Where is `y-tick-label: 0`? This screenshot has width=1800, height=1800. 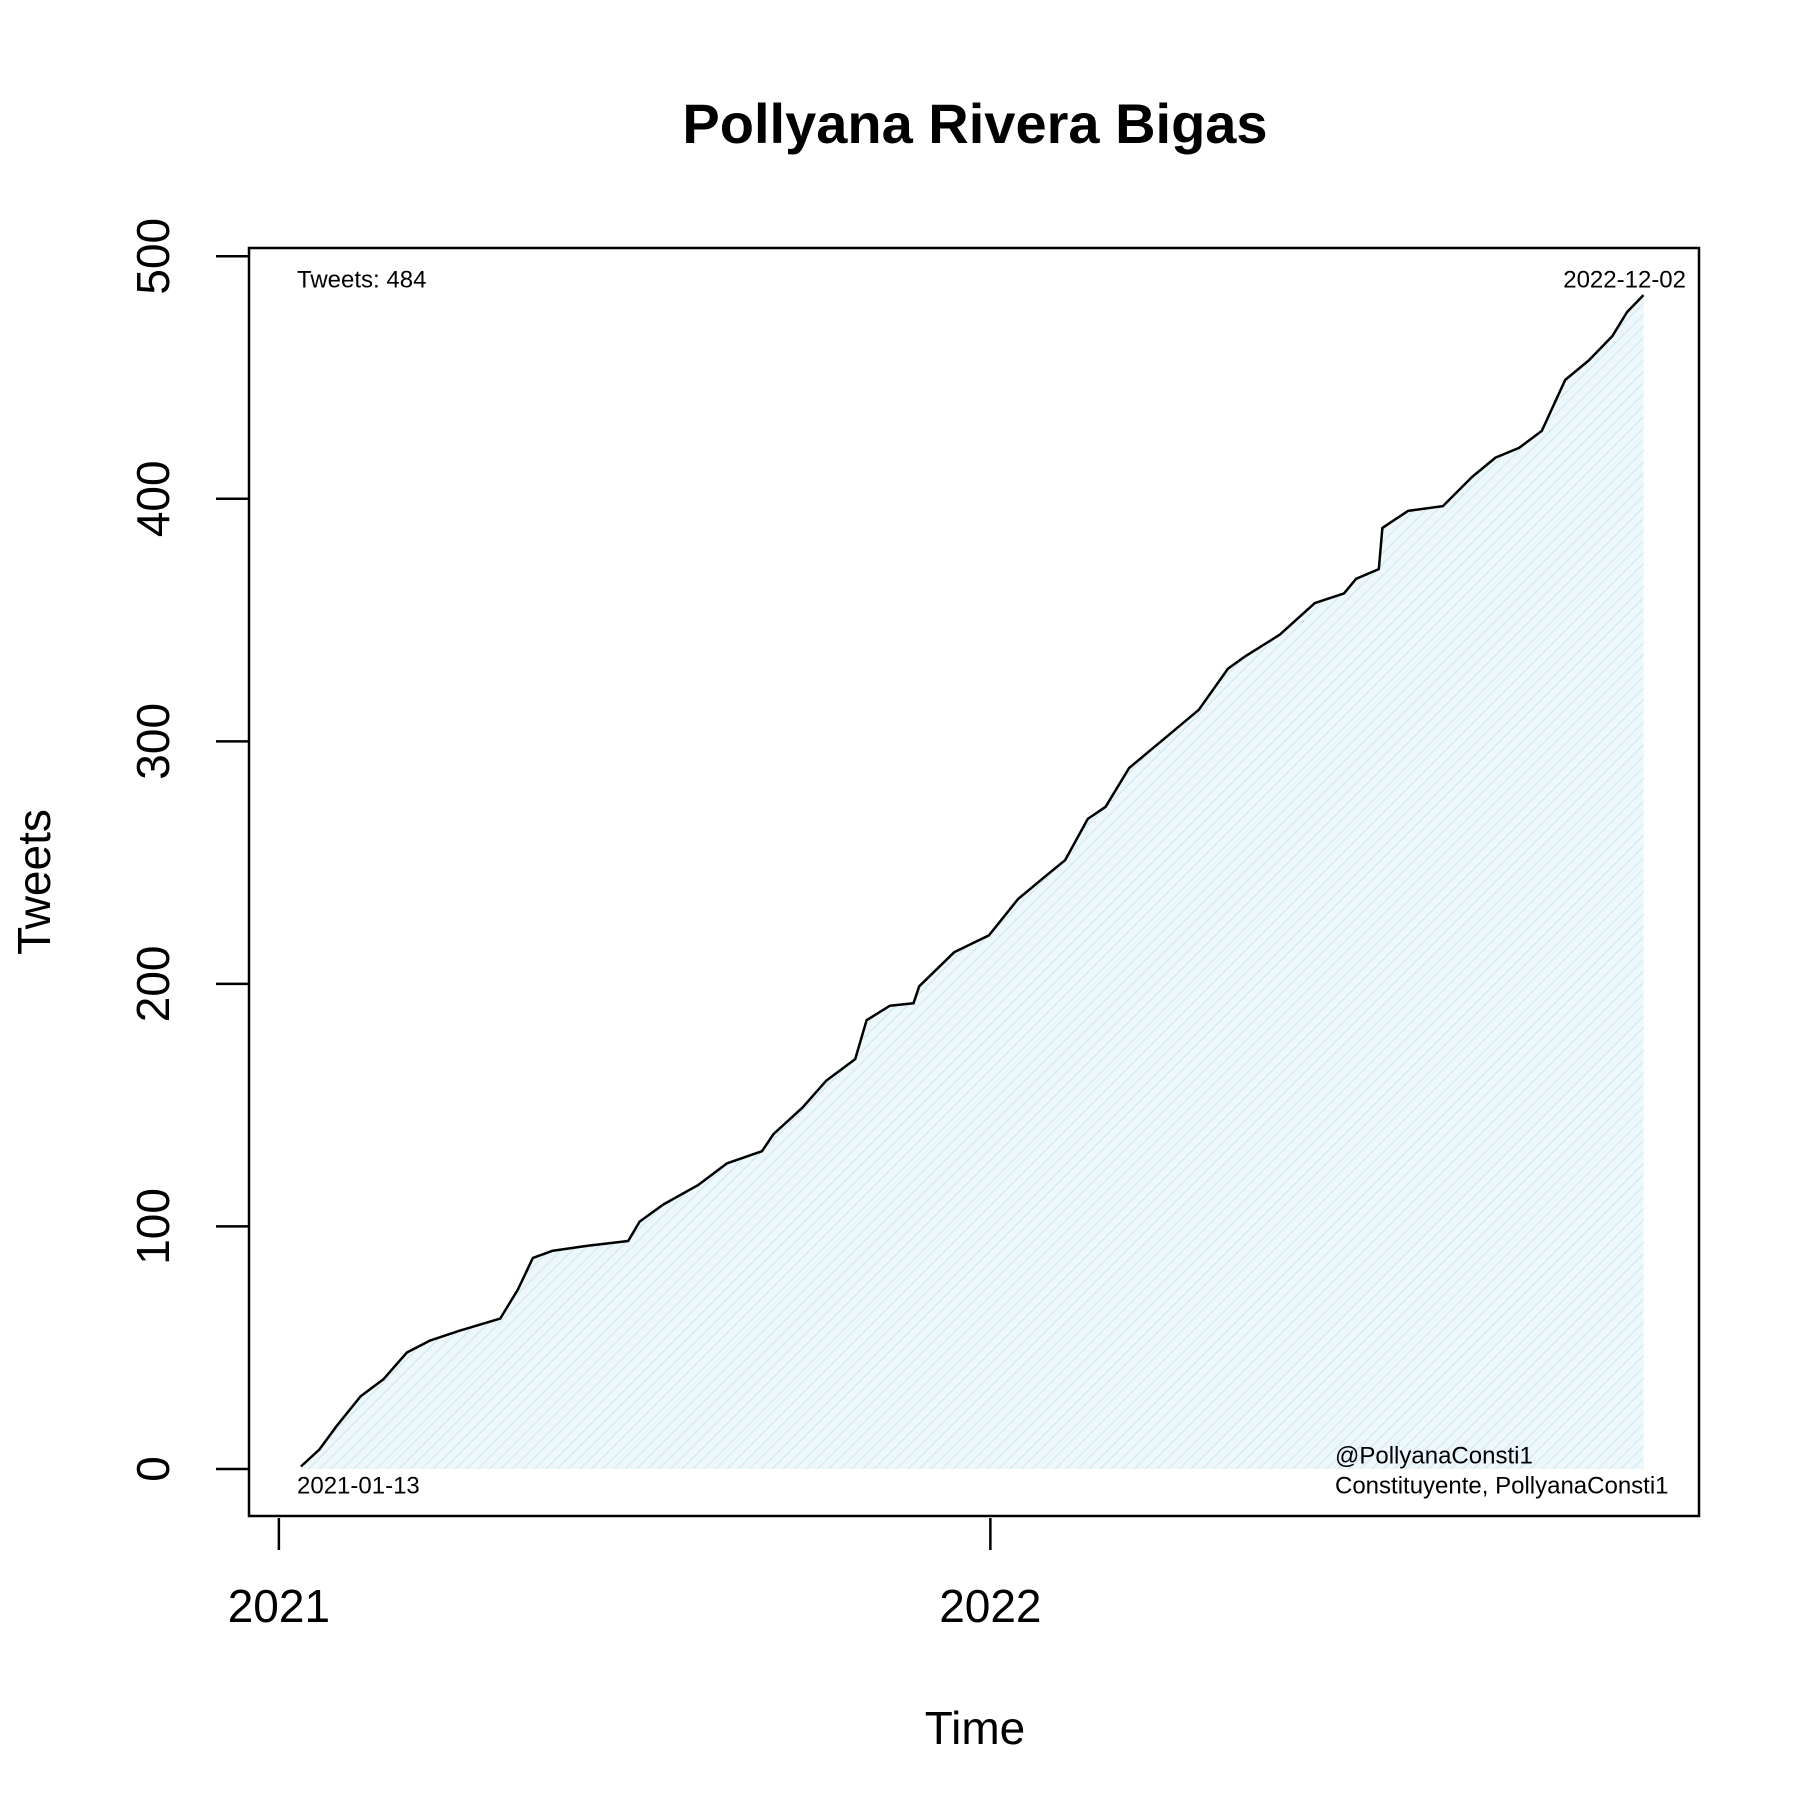
y-tick-label: 0 is located at coordinates (153, 1469).